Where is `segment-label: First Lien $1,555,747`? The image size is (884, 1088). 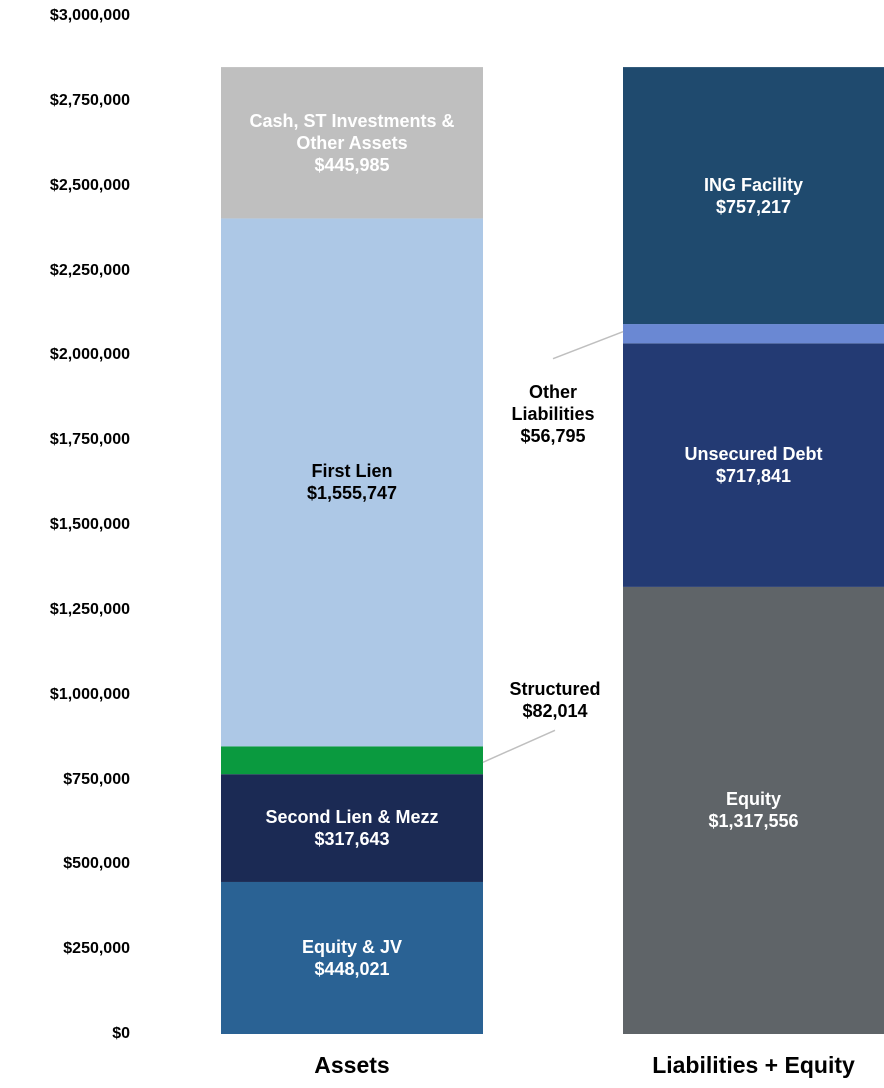 segment-label: First Lien $1,555,747 is located at coordinates (352, 482).